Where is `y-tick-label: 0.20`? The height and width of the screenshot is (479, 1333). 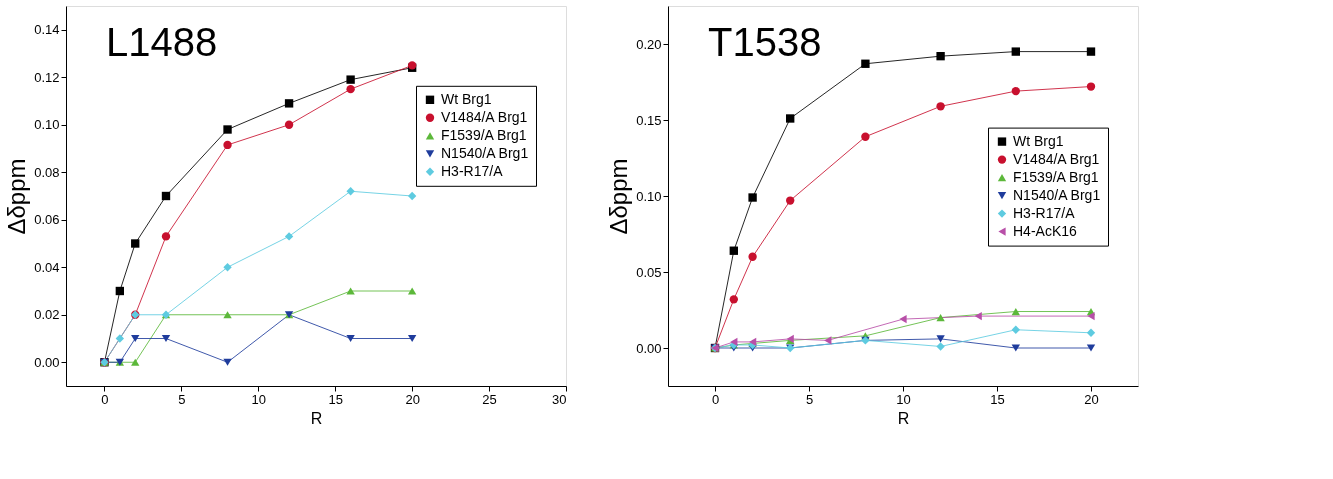 y-tick-label: 0.20 is located at coordinates (649, 44).